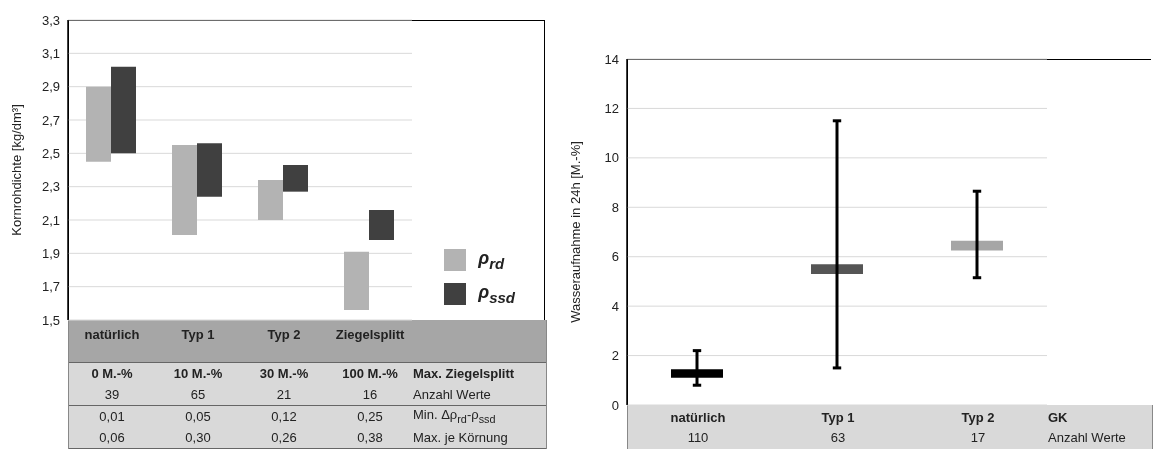 The image size is (1164, 458). What do you see at coordinates (575, 232) in the screenshot?
I see `y-axis-title: Wasseraufnahme in 24h [M.-%]` at bounding box center [575, 232].